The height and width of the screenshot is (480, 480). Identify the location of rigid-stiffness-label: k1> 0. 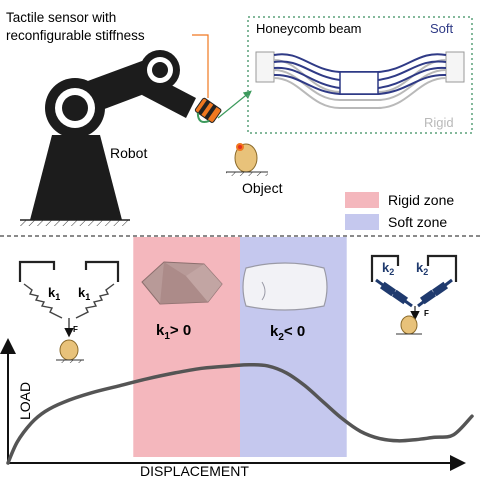
(173, 332).